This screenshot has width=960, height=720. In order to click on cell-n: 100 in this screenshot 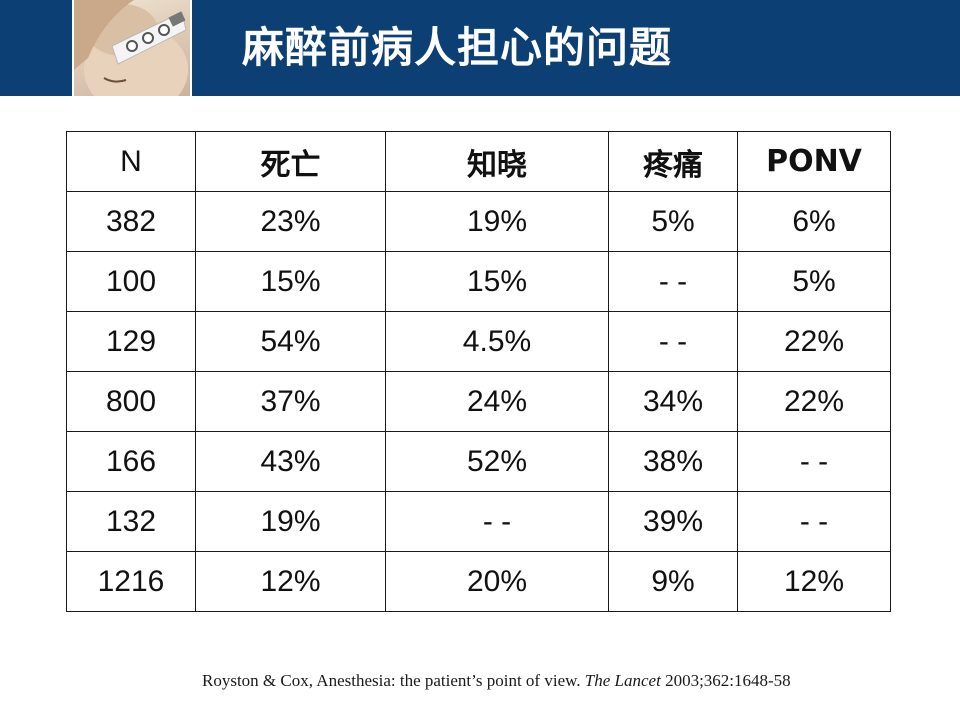, I will do `click(131, 281)`.